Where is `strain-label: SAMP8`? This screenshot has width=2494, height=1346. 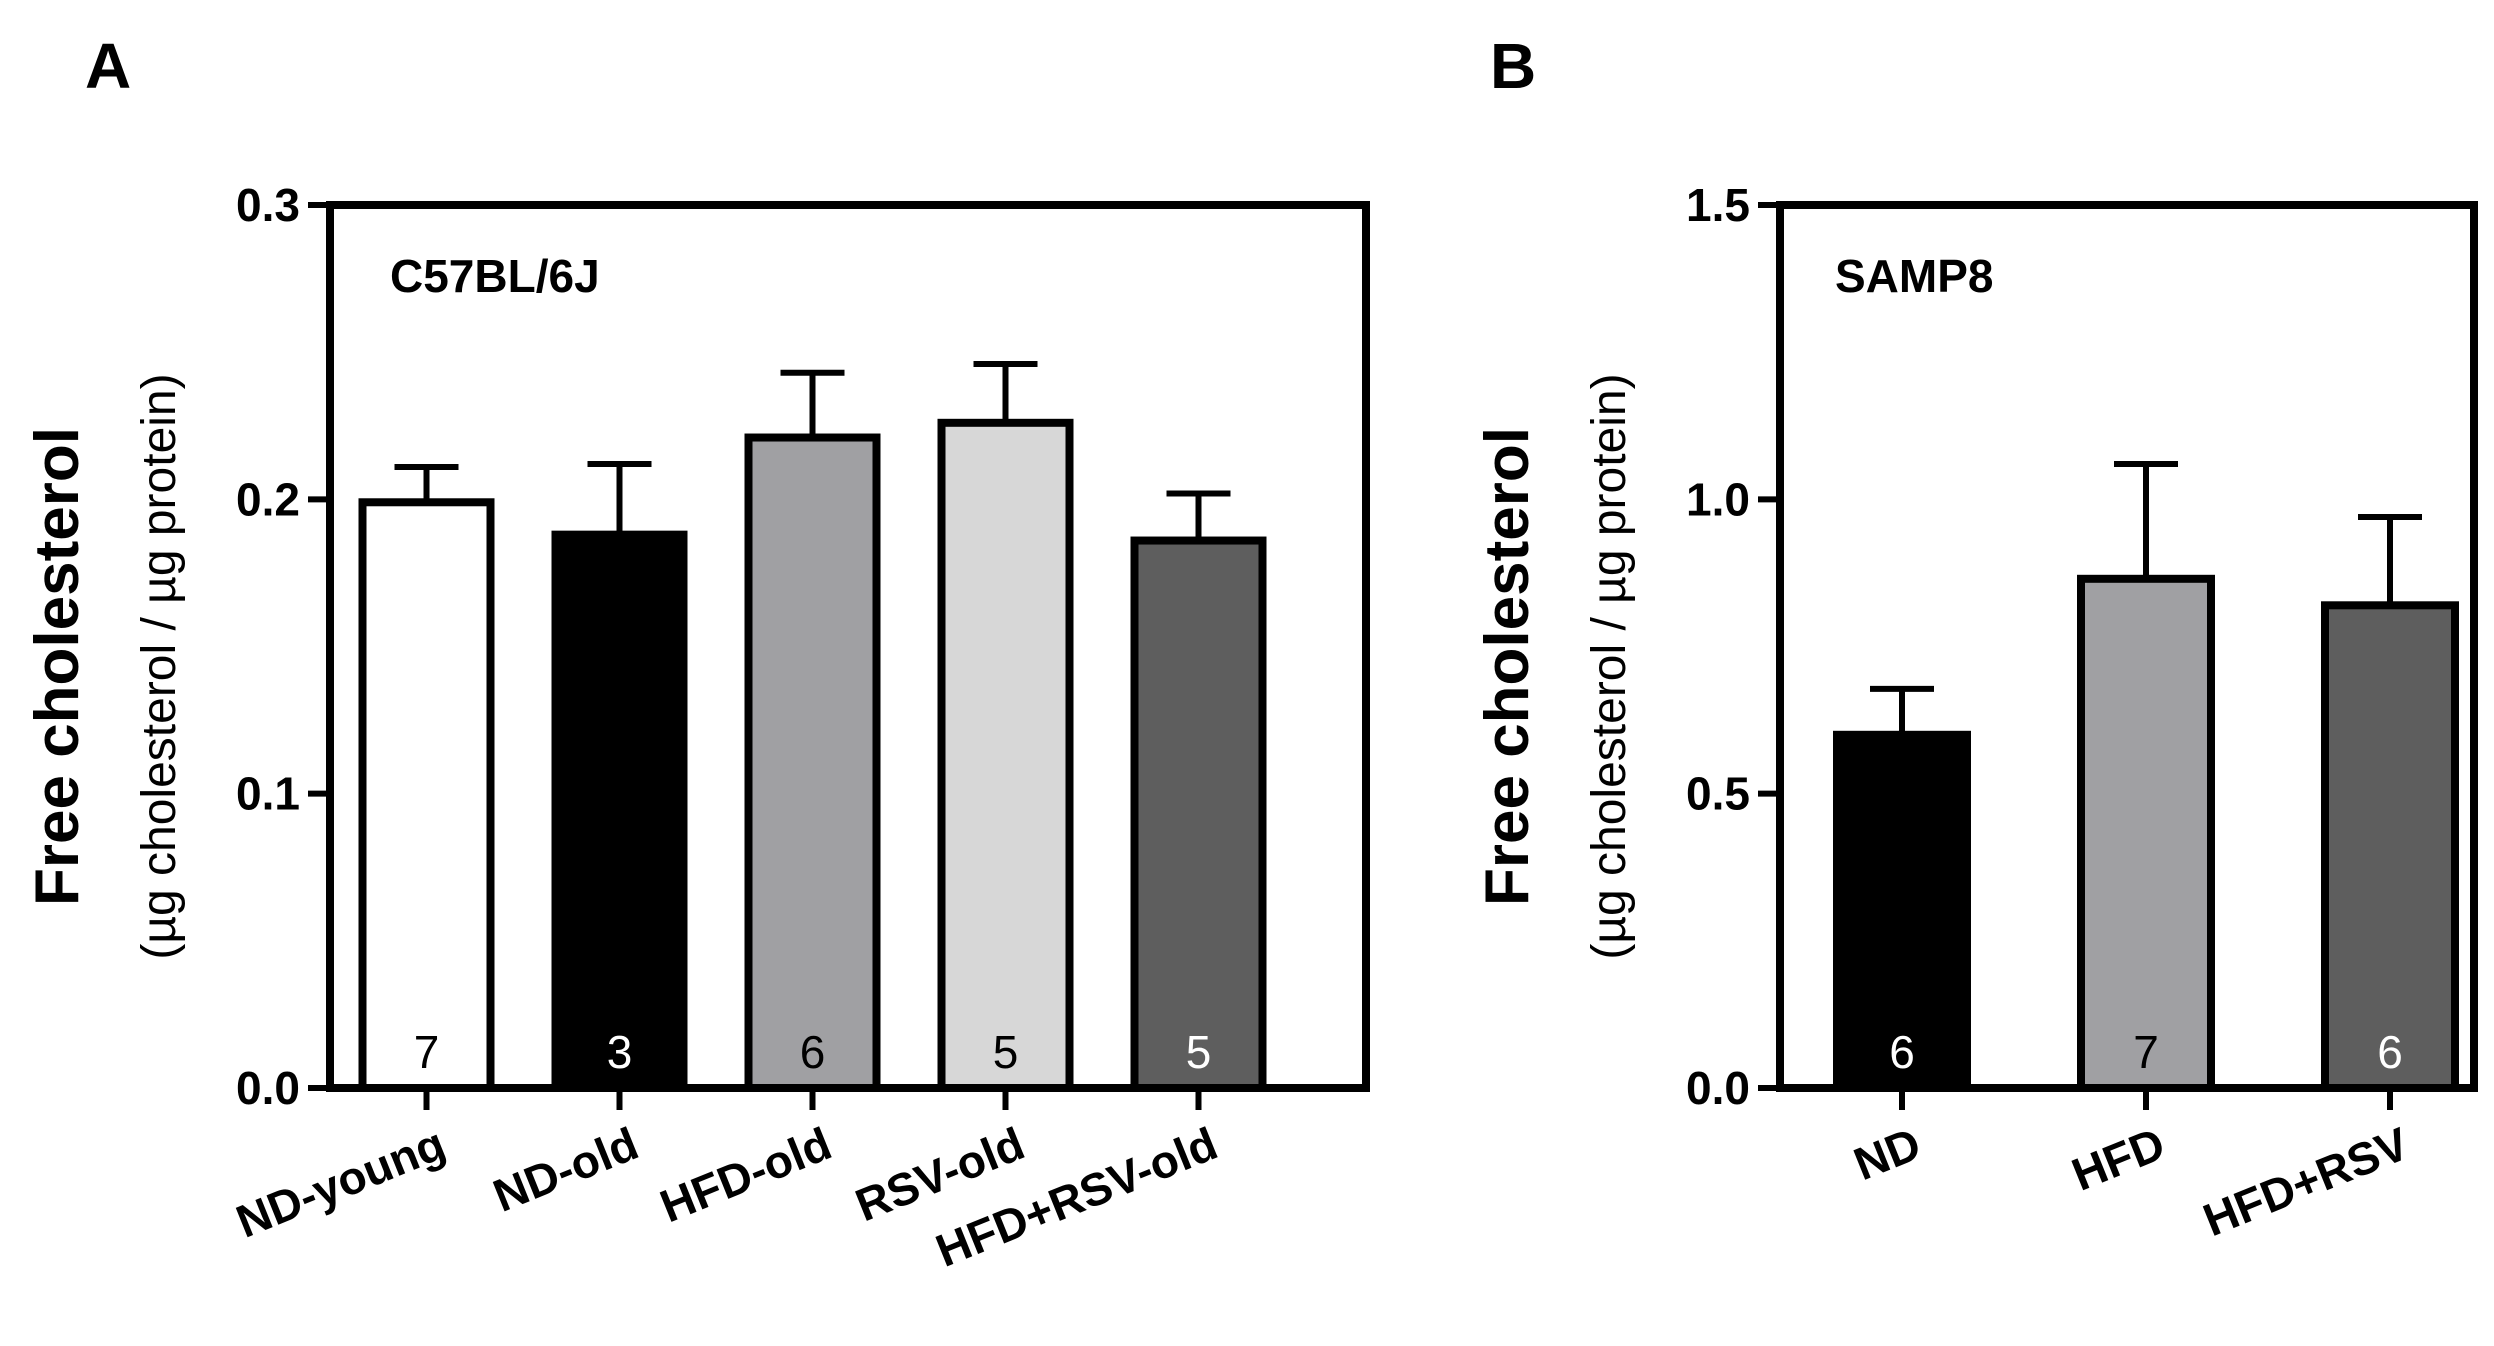 strain-label: SAMP8 is located at coordinates (1914, 276).